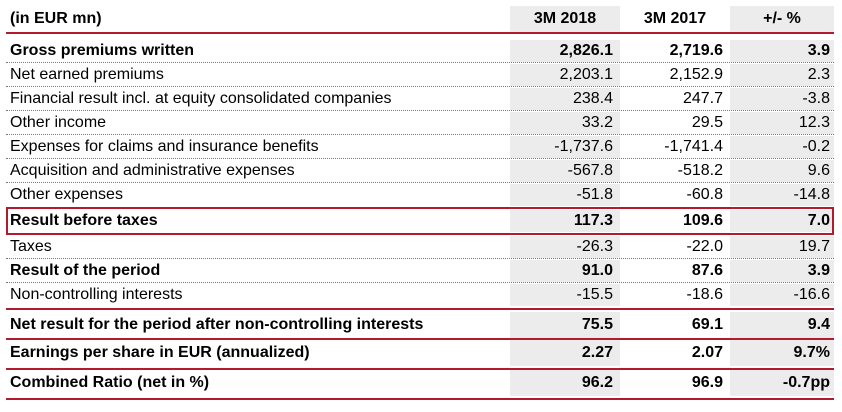 The height and width of the screenshot is (412, 842). I want to click on column-header-3m-2018: 3M 2018, so click(565, 19).